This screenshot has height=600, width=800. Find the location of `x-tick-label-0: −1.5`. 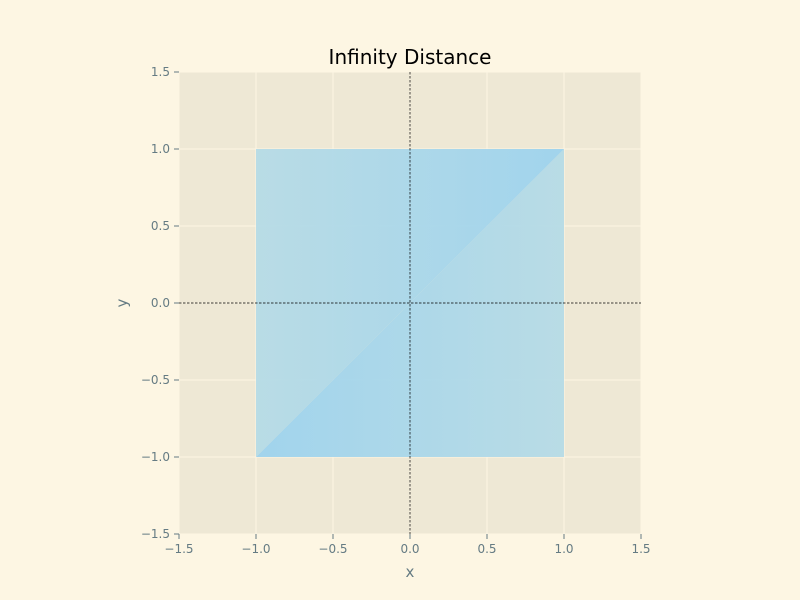

x-tick-label-0: −1.5 is located at coordinates (178, 549).